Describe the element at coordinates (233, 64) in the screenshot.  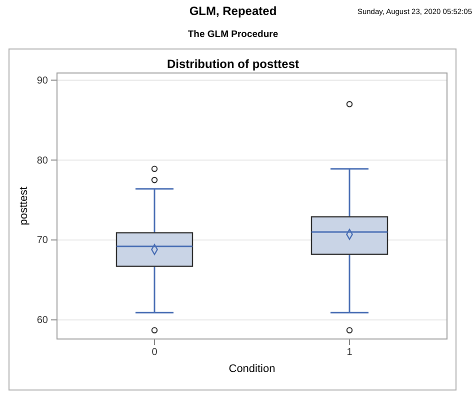
I see `chart-title: Distribution of posttest` at that location.